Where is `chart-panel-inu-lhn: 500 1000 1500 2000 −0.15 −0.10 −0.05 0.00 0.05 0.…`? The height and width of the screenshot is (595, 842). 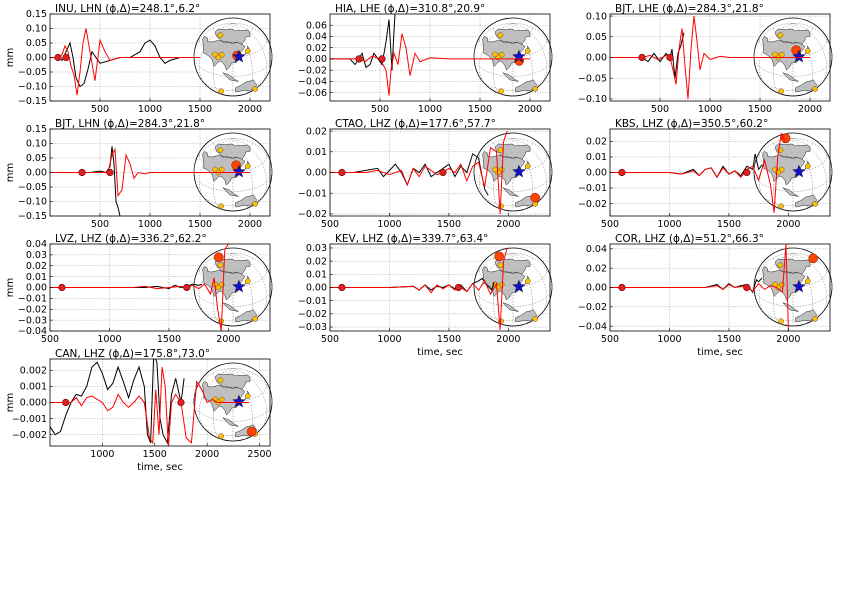
chart-panel-inu-lhn: 500 1000 1500 2000 −0.15 −0.10 −0.05 0.00 0.05 0.… is located at coordinates (139, 59).